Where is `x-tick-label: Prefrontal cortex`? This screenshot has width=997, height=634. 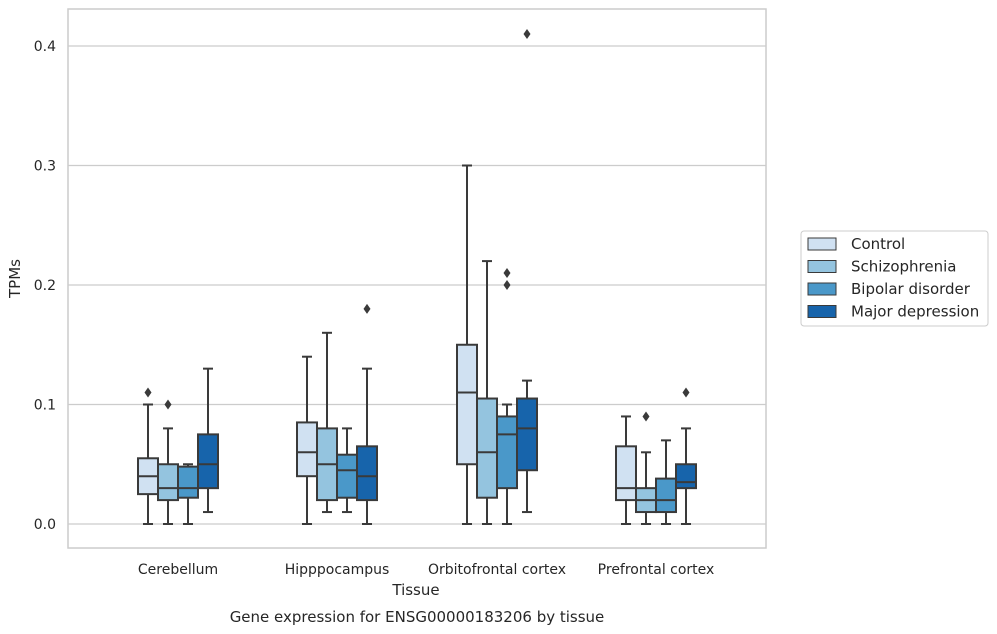 x-tick-label: Prefrontal cortex is located at coordinates (656, 570).